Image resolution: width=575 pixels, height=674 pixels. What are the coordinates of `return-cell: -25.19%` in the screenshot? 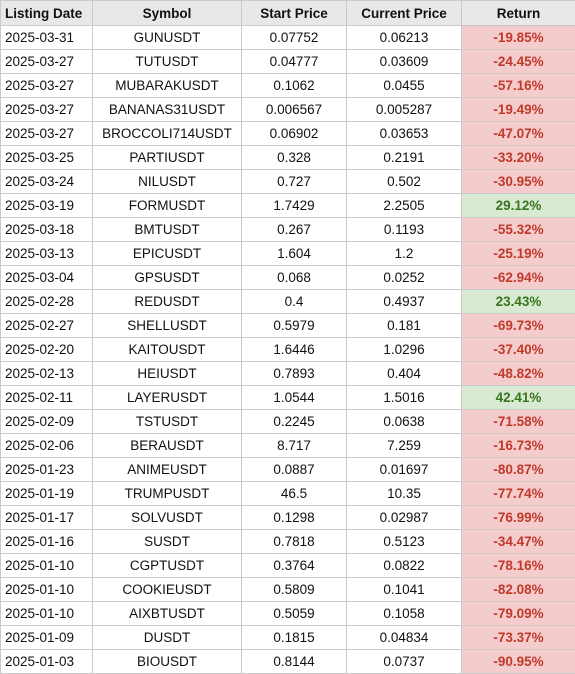 It's located at (518, 254).